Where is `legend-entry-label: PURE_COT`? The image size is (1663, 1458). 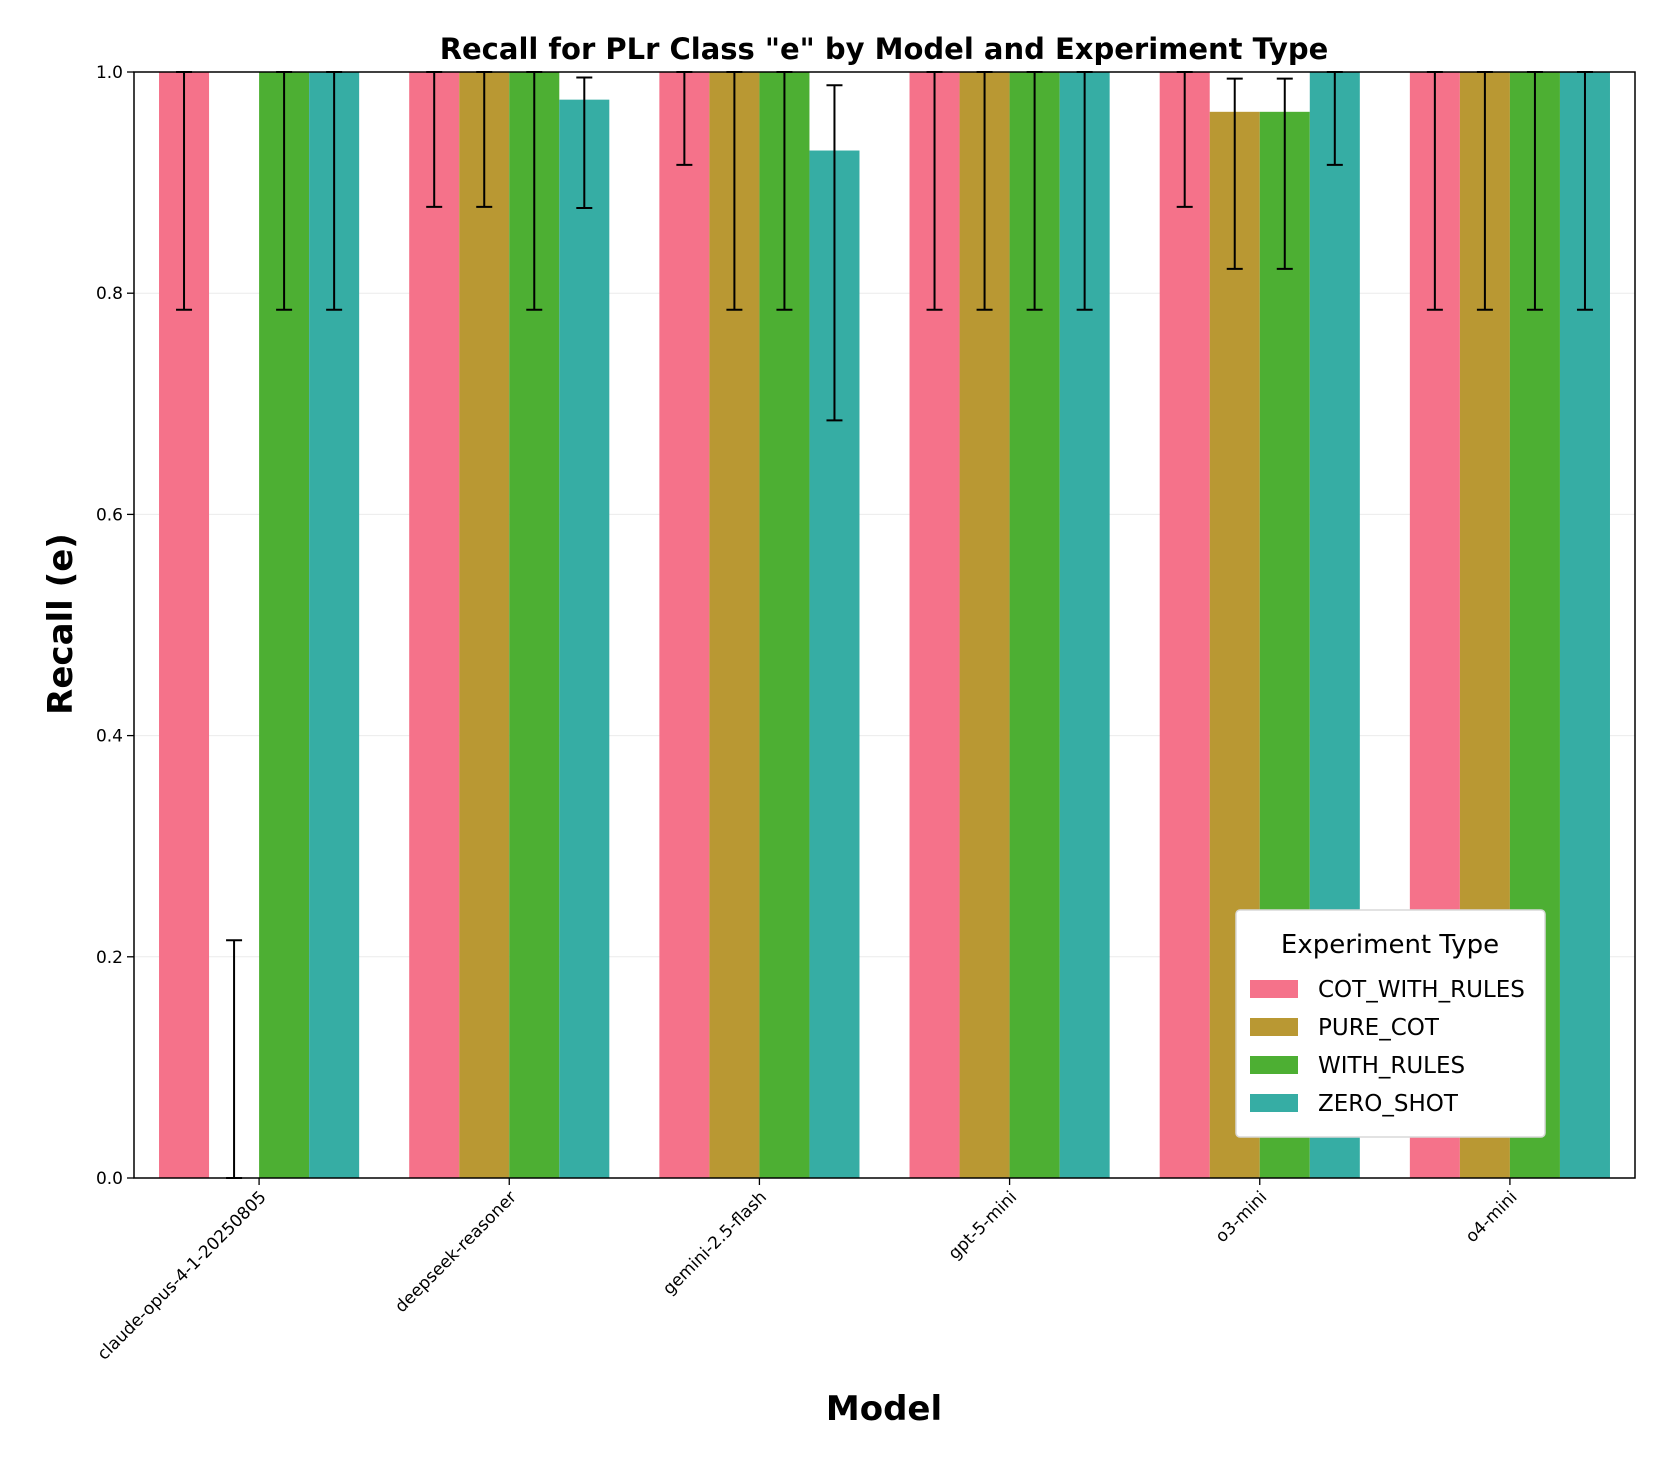
legend-entry-label: PURE_COT is located at coordinates (1379, 1028).